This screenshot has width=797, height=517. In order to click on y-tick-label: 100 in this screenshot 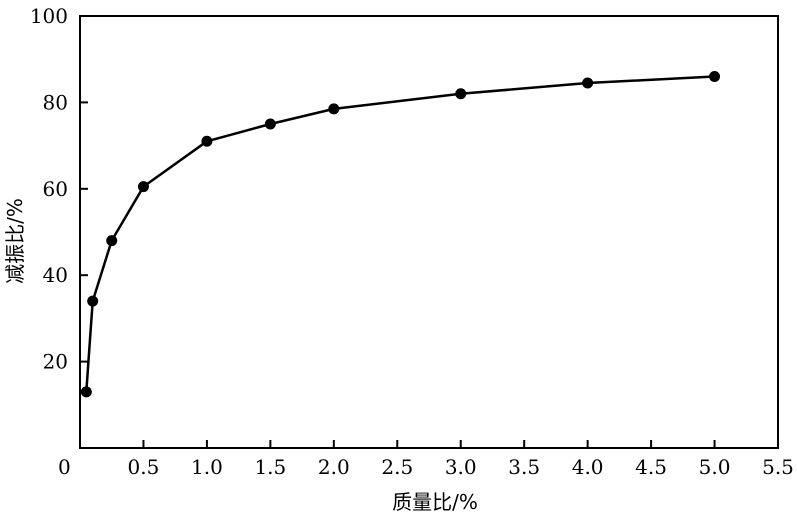, I will do `click(49, 16)`.